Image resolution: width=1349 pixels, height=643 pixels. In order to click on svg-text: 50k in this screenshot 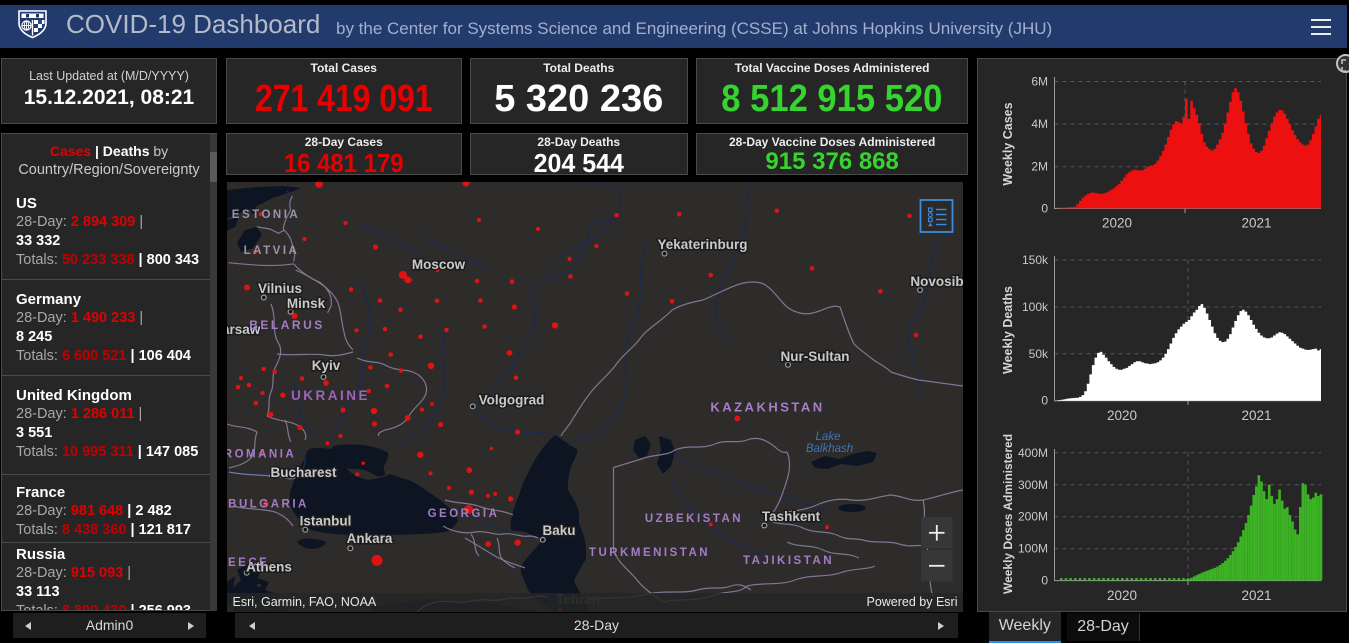, I will do `click(1038, 354)`.